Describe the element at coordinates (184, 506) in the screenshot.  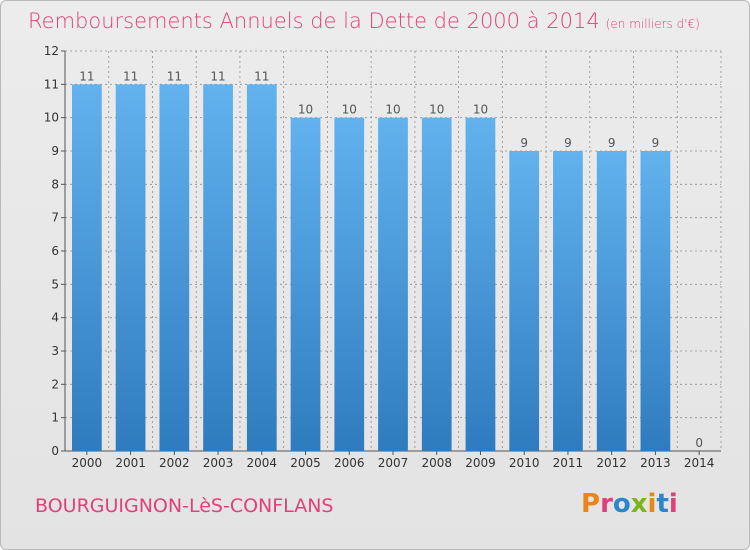
I see `commune-name: BOURGUIGNON-LèS-CONFLANS` at that location.